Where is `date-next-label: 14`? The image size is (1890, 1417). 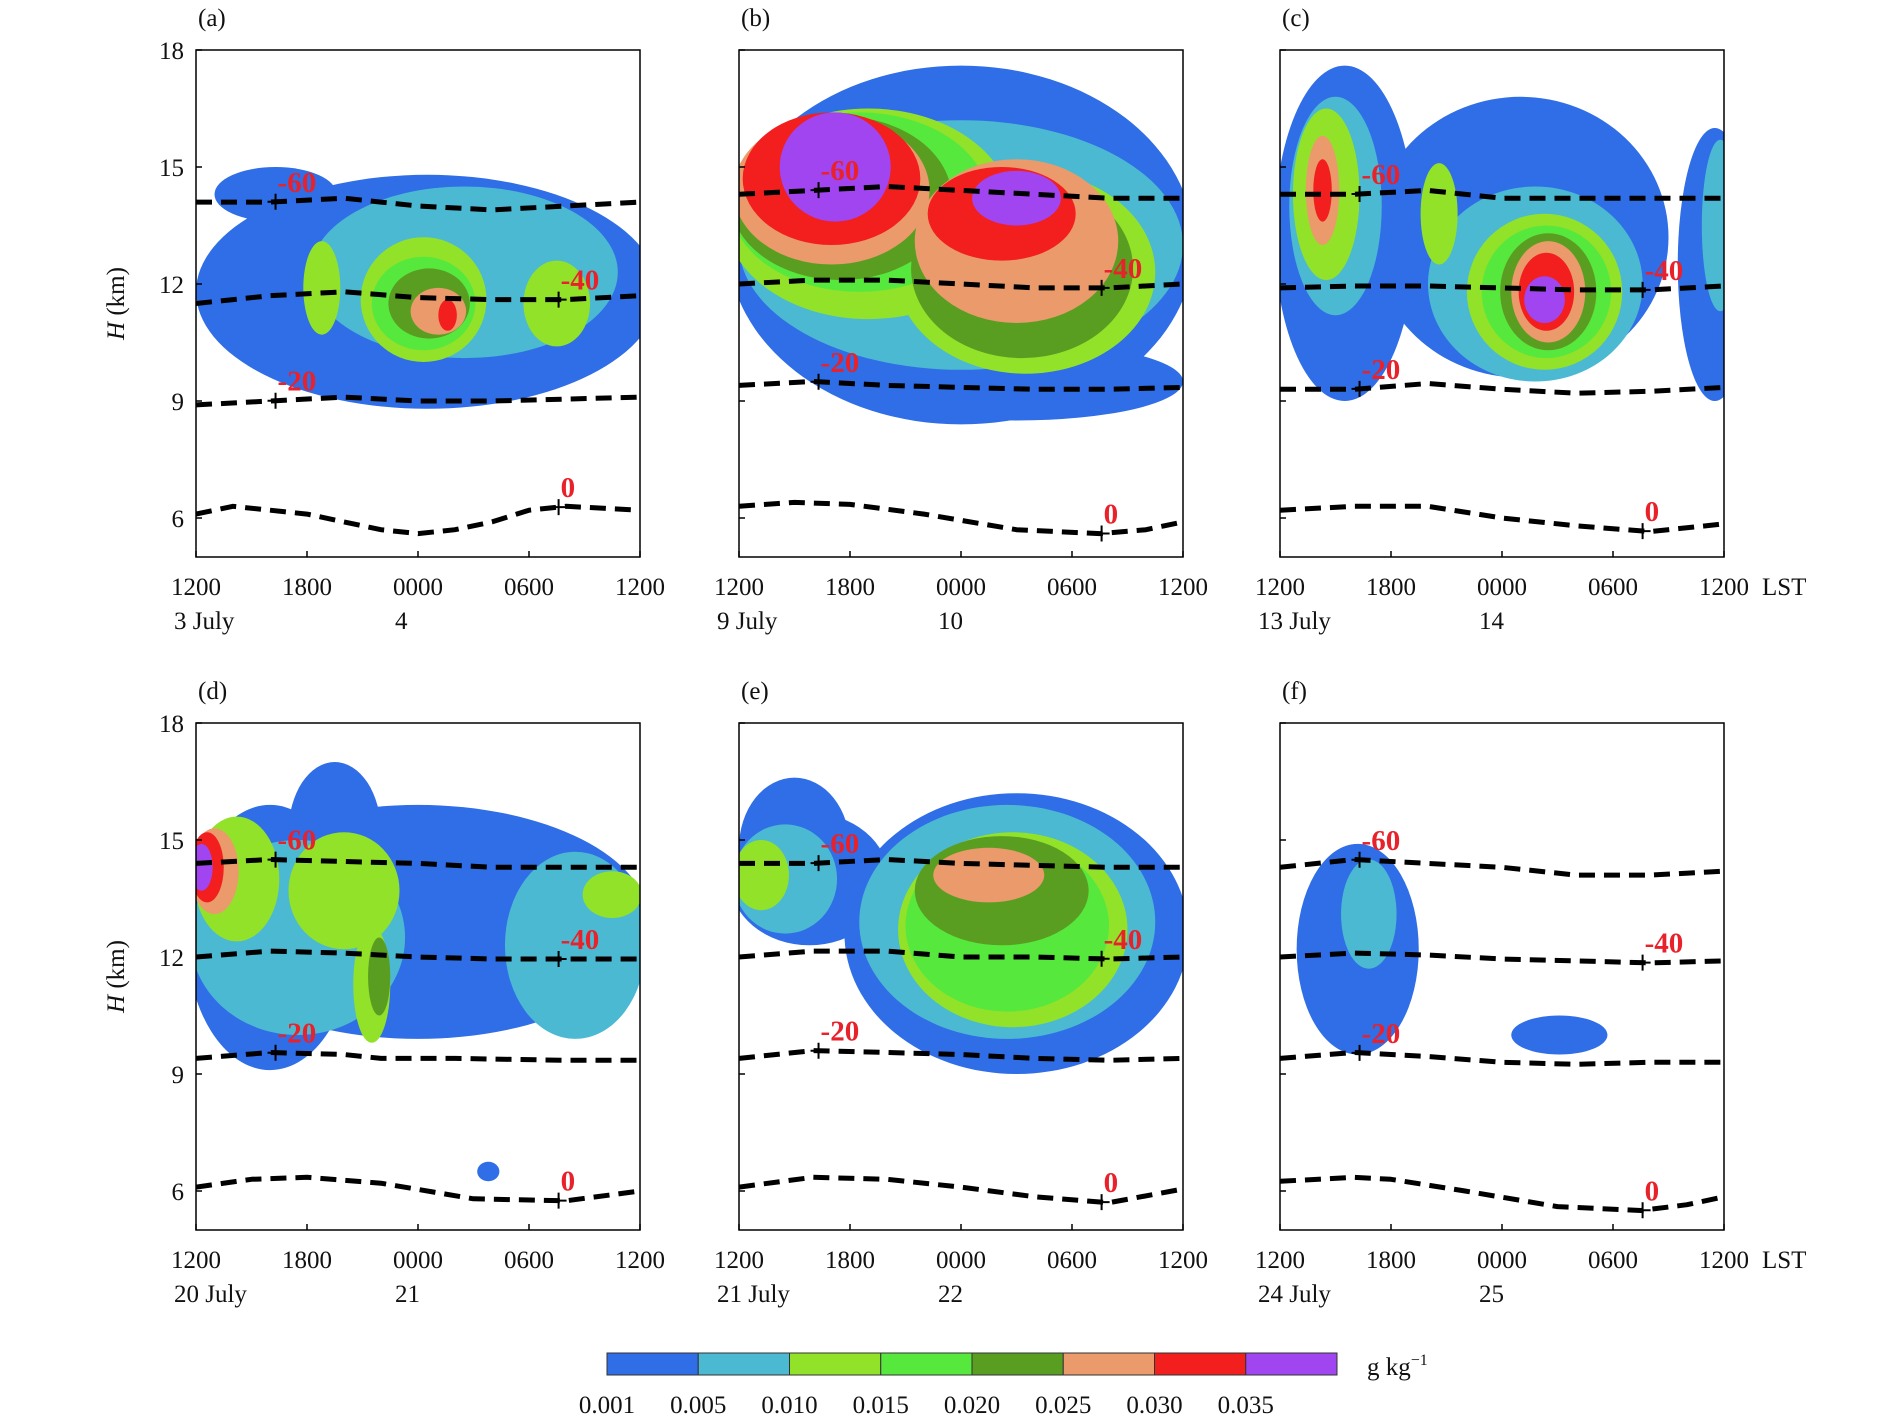 date-next-label: 14 is located at coordinates (1492, 621).